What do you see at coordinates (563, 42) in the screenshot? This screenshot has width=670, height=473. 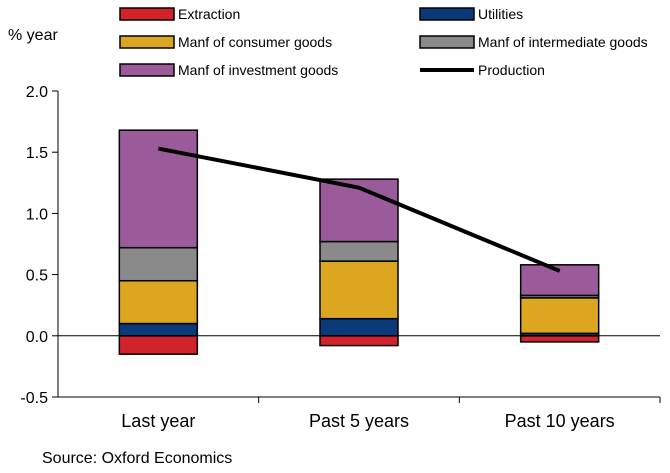 I see `legend-label-manf-of-intermediate-goods: Manf of intermediate goods` at bounding box center [563, 42].